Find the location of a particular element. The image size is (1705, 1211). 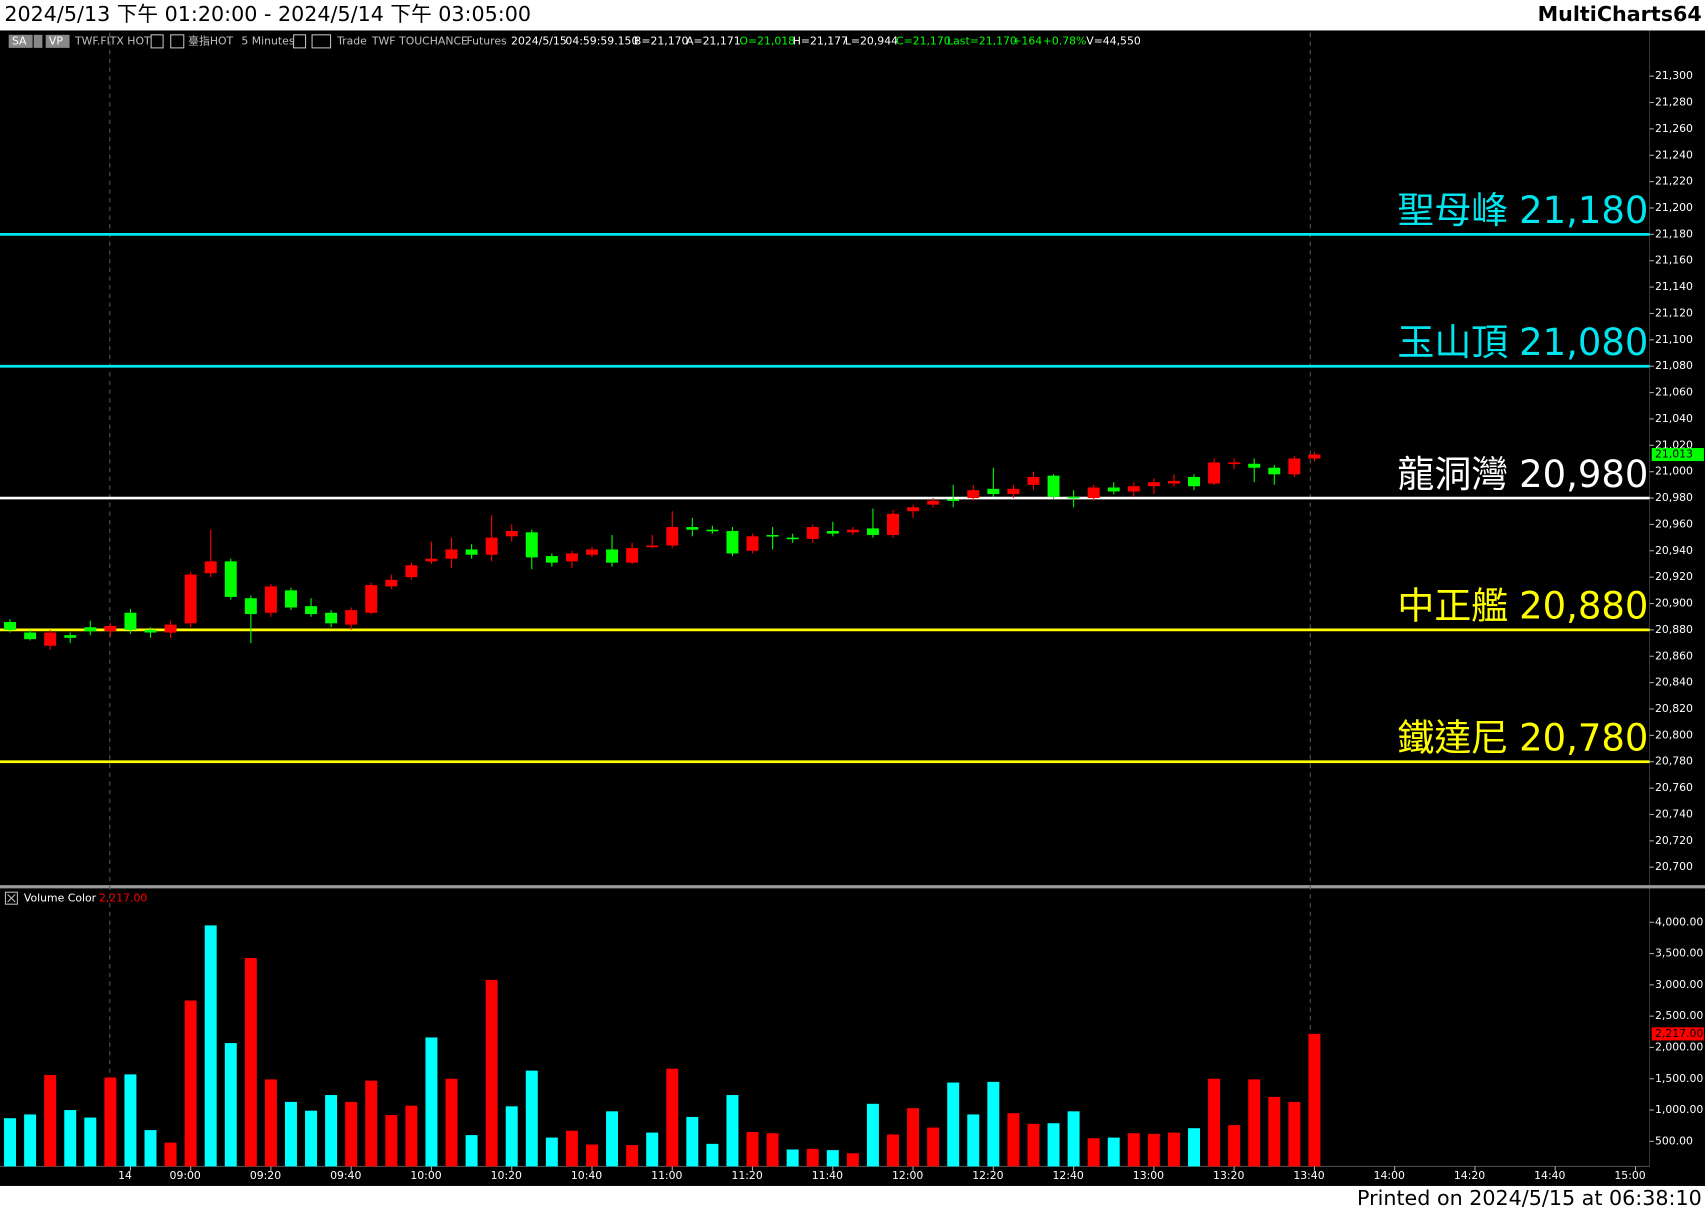

toolbar-text: B=21,170 is located at coordinates (661, 40).